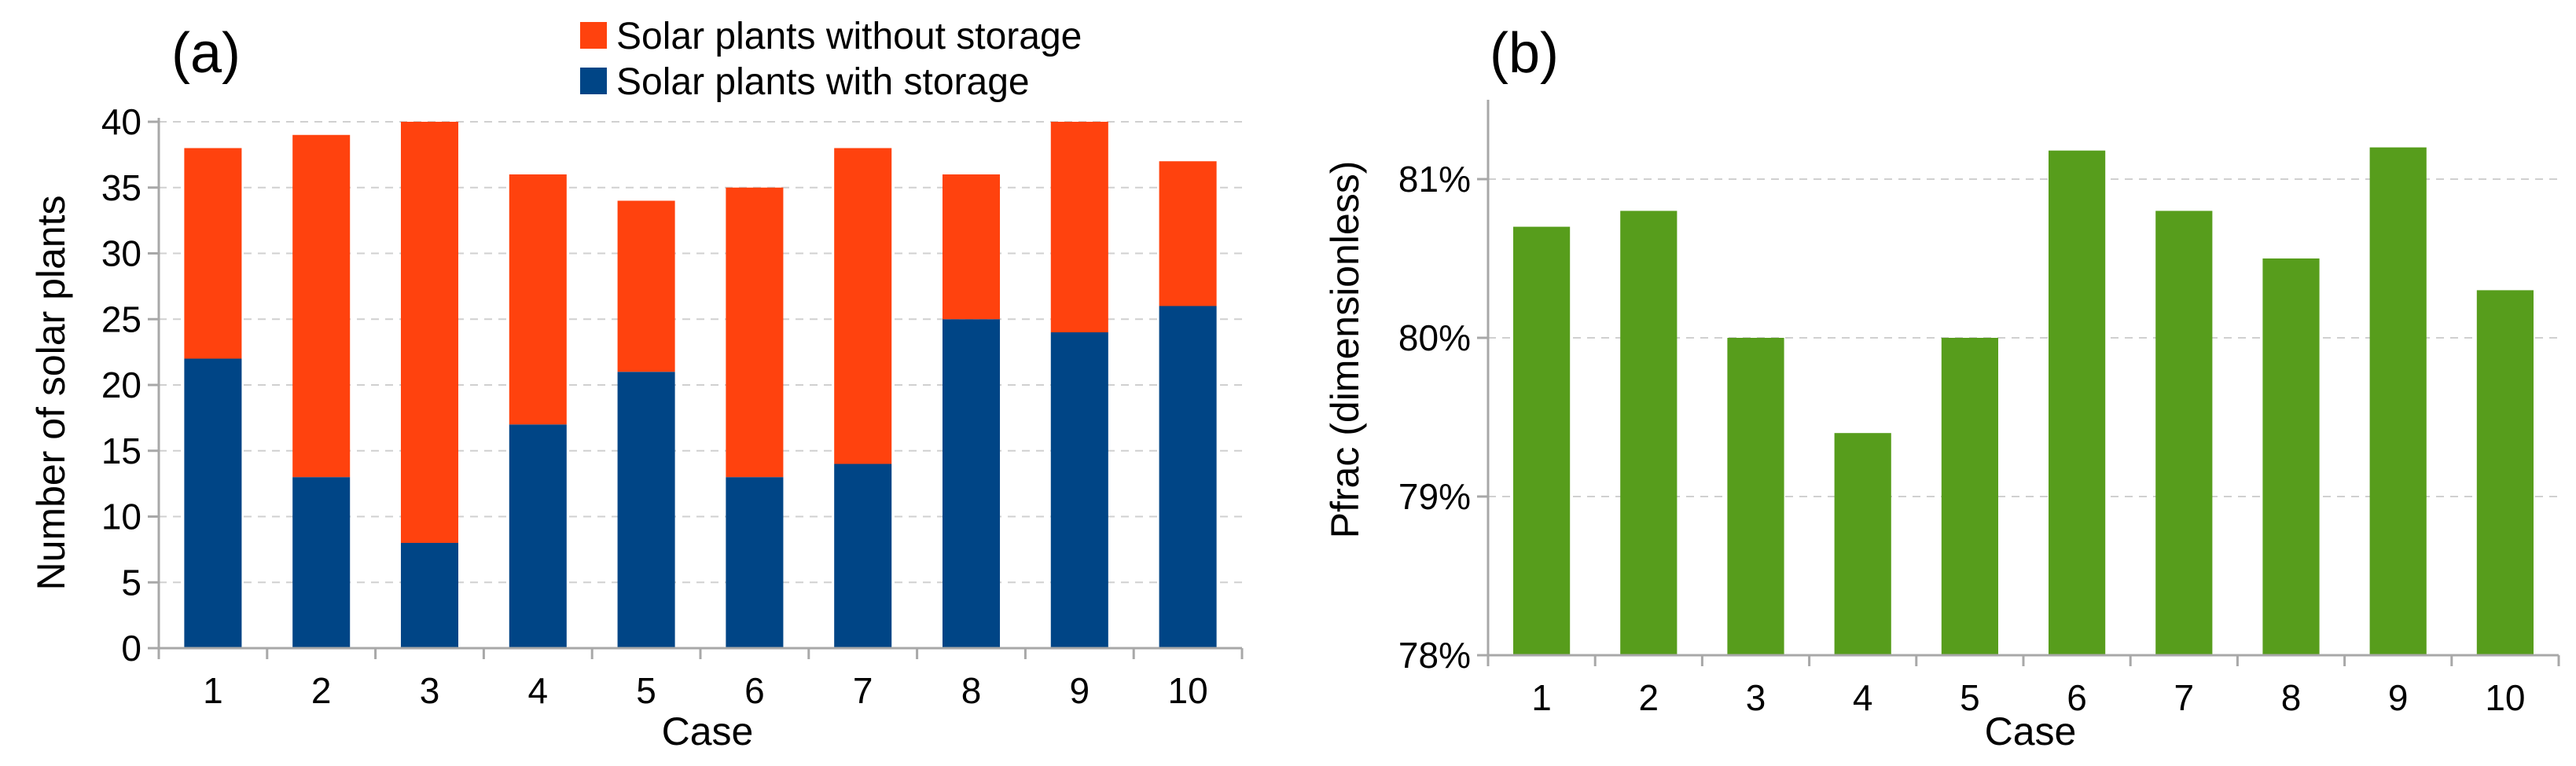 Image resolution: width=2576 pixels, height=766 pixels. I want to click on legend-swatch-with-storage, so click(593, 81).